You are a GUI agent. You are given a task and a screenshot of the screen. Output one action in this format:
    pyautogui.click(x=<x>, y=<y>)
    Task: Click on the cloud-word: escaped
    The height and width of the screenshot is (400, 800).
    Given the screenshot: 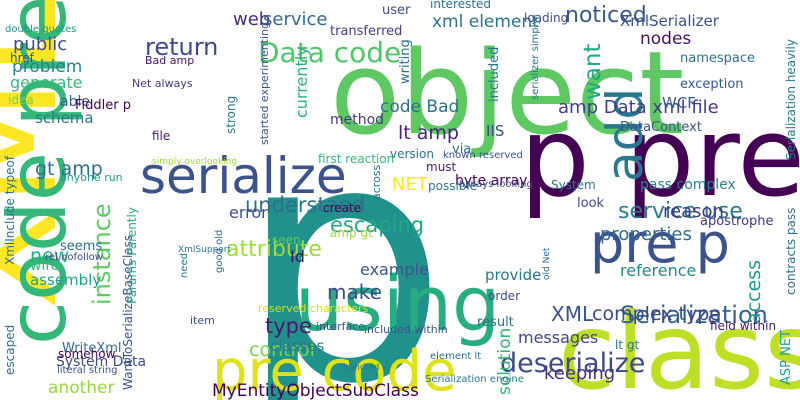 What is the action you would take?
    pyautogui.click(x=10, y=350)
    